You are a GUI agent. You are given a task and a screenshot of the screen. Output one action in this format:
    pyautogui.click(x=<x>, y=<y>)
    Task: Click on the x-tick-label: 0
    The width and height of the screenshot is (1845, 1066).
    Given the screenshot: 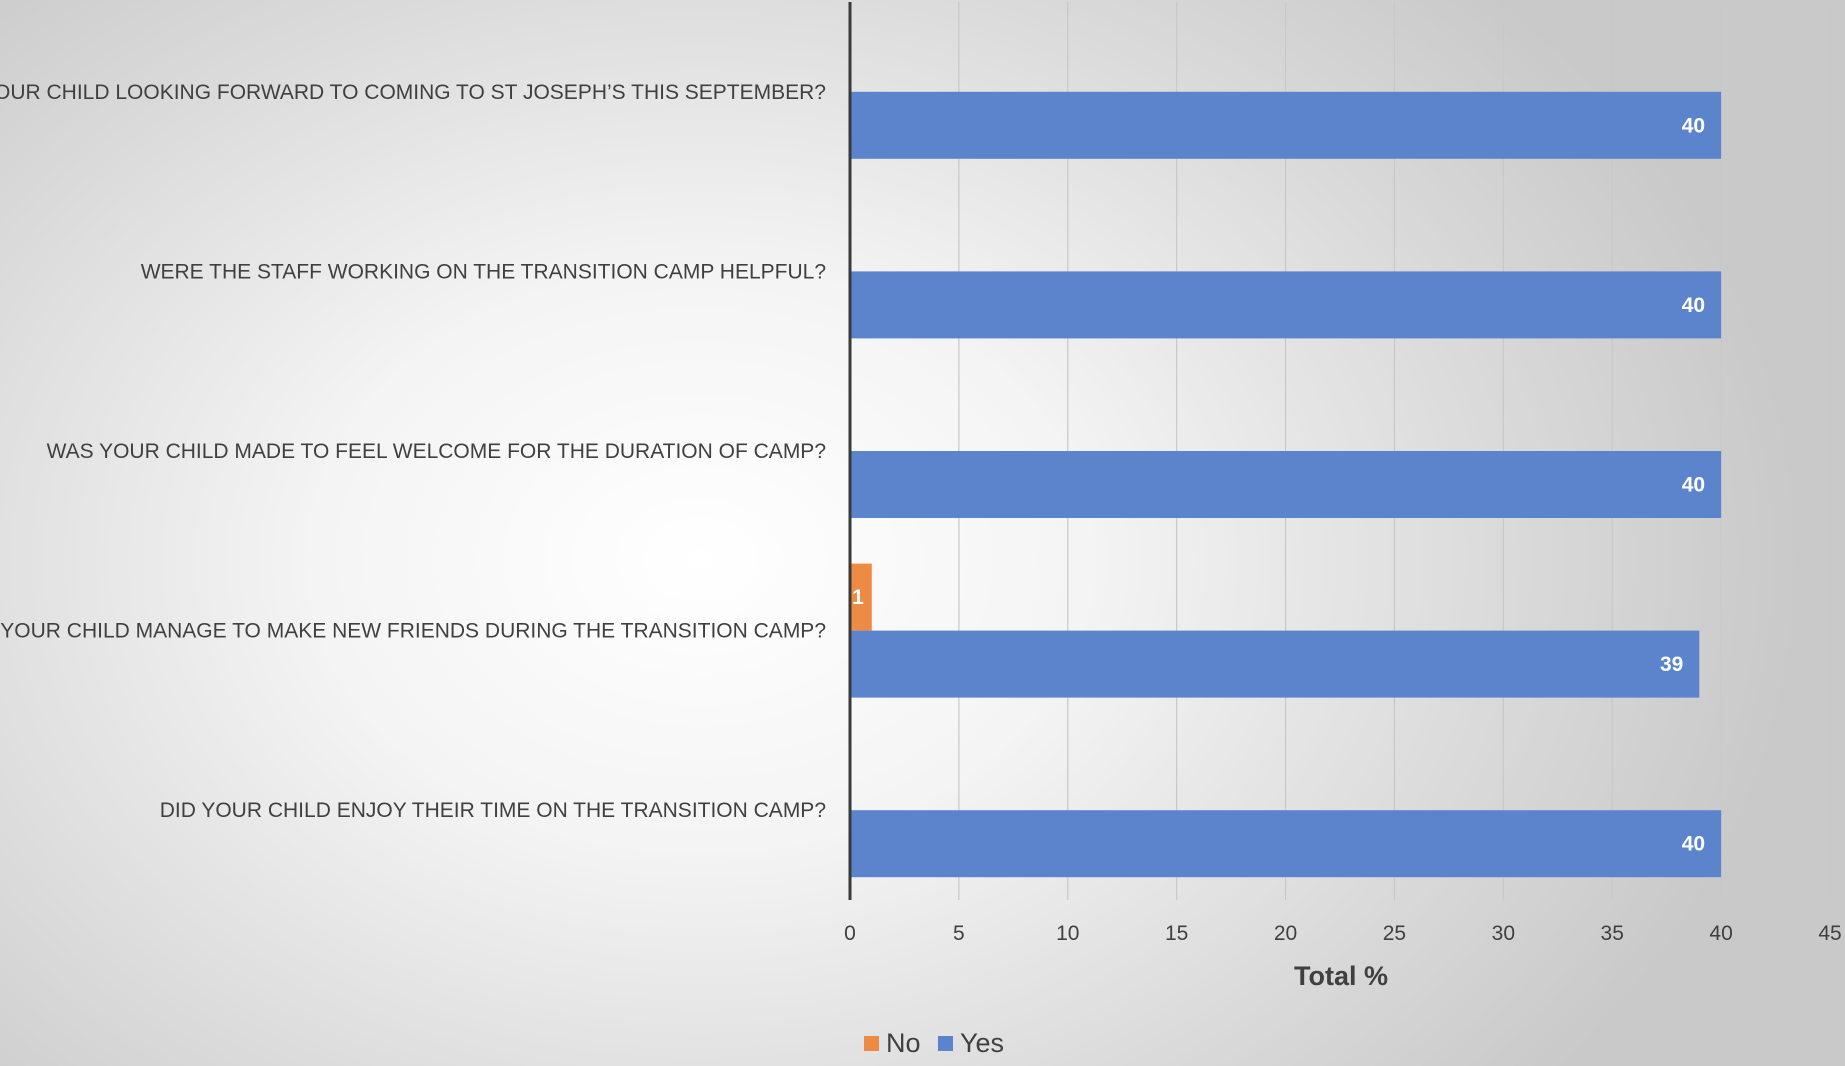 What is the action you would take?
    pyautogui.click(x=850, y=933)
    